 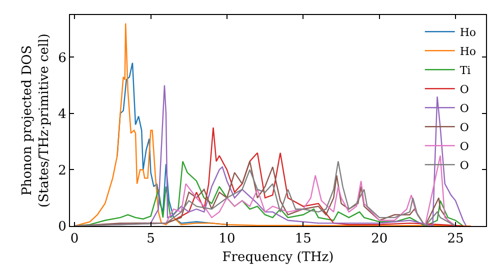 What do you see at coordinates (36, 120) in the screenshot?
I see `y-axis-title: Phonon projected DOS (States/THz·primitive cell)` at bounding box center [36, 120].